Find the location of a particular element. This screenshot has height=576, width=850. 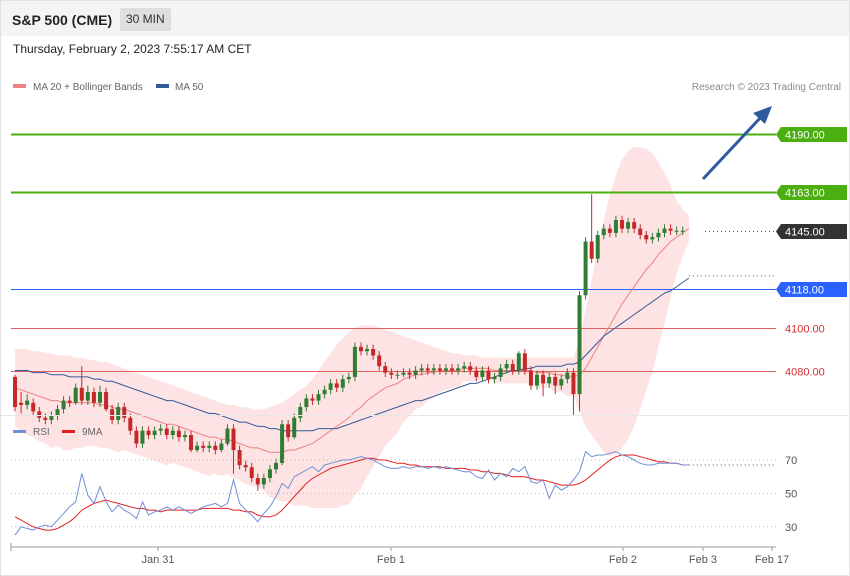

legend-ma50-swatch is located at coordinates (162, 86).